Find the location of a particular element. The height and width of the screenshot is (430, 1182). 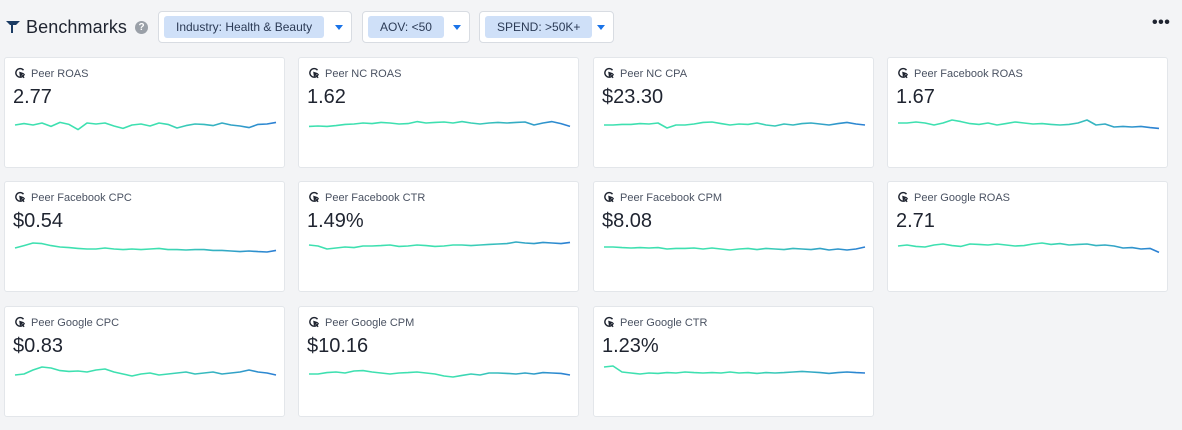

metric-label: Peer Facebook CTR is located at coordinates (375, 198).